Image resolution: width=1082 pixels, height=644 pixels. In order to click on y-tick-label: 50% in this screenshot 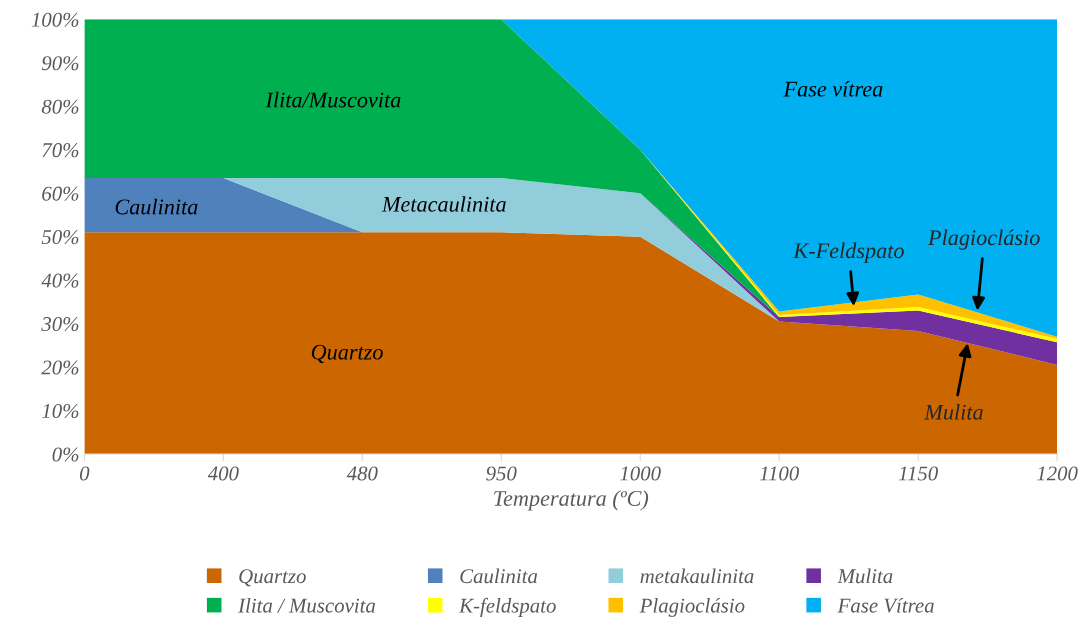, I will do `click(60, 237)`.